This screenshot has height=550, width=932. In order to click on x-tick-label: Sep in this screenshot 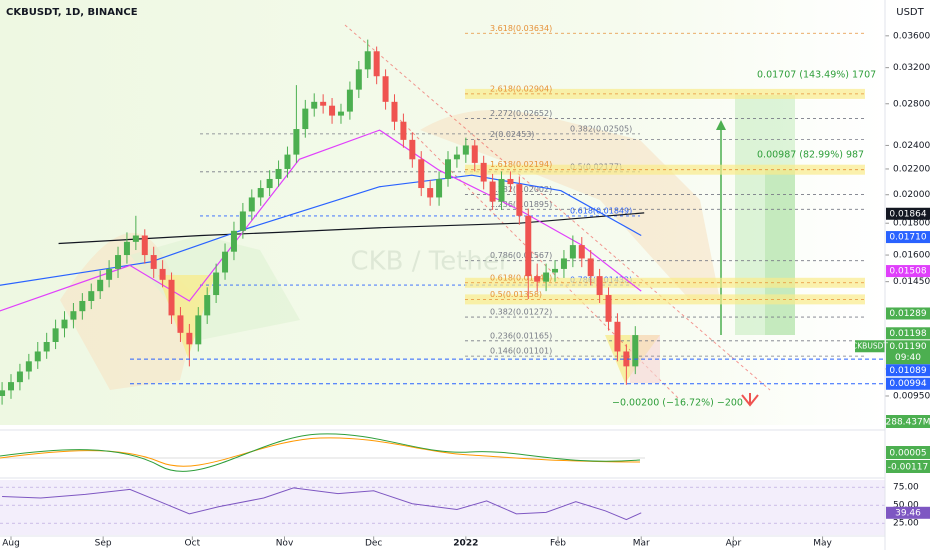, I will do `click(103, 544)`.